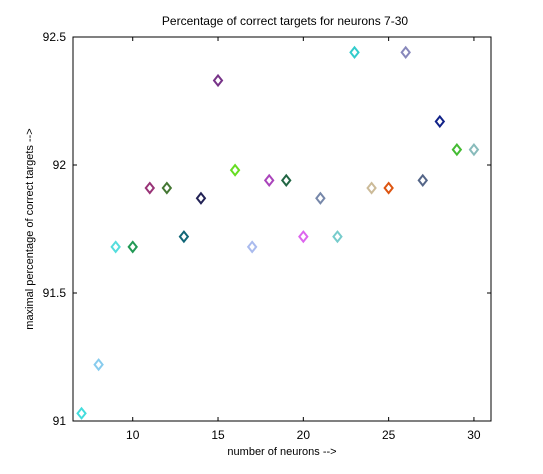 This screenshot has width=543, height=474. Describe the element at coordinates (133, 435) in the screenshot. I see `x-tick-label: 10` at that location.